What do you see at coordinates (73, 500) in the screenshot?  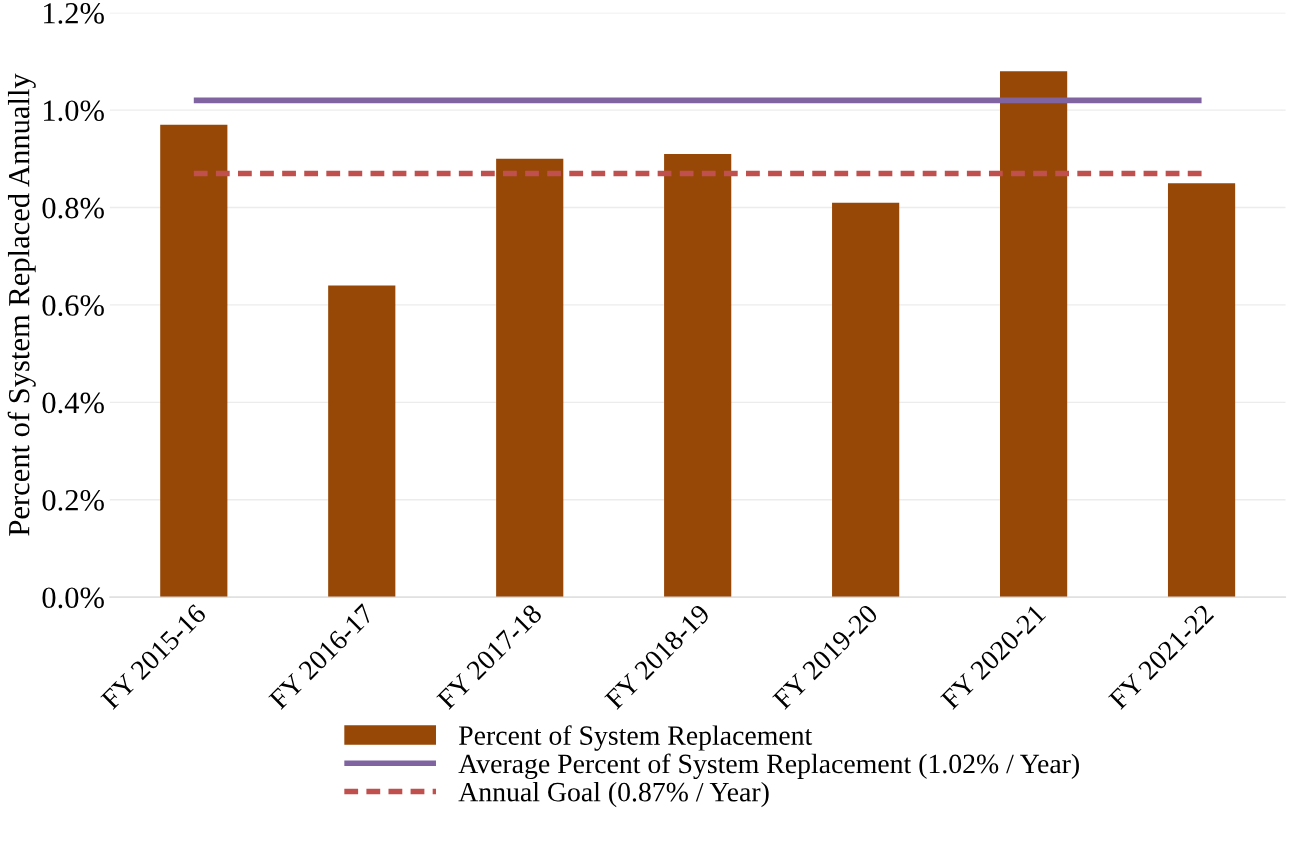 I see `y-tick-label: 0.2%` at bounding box center [73, 500].